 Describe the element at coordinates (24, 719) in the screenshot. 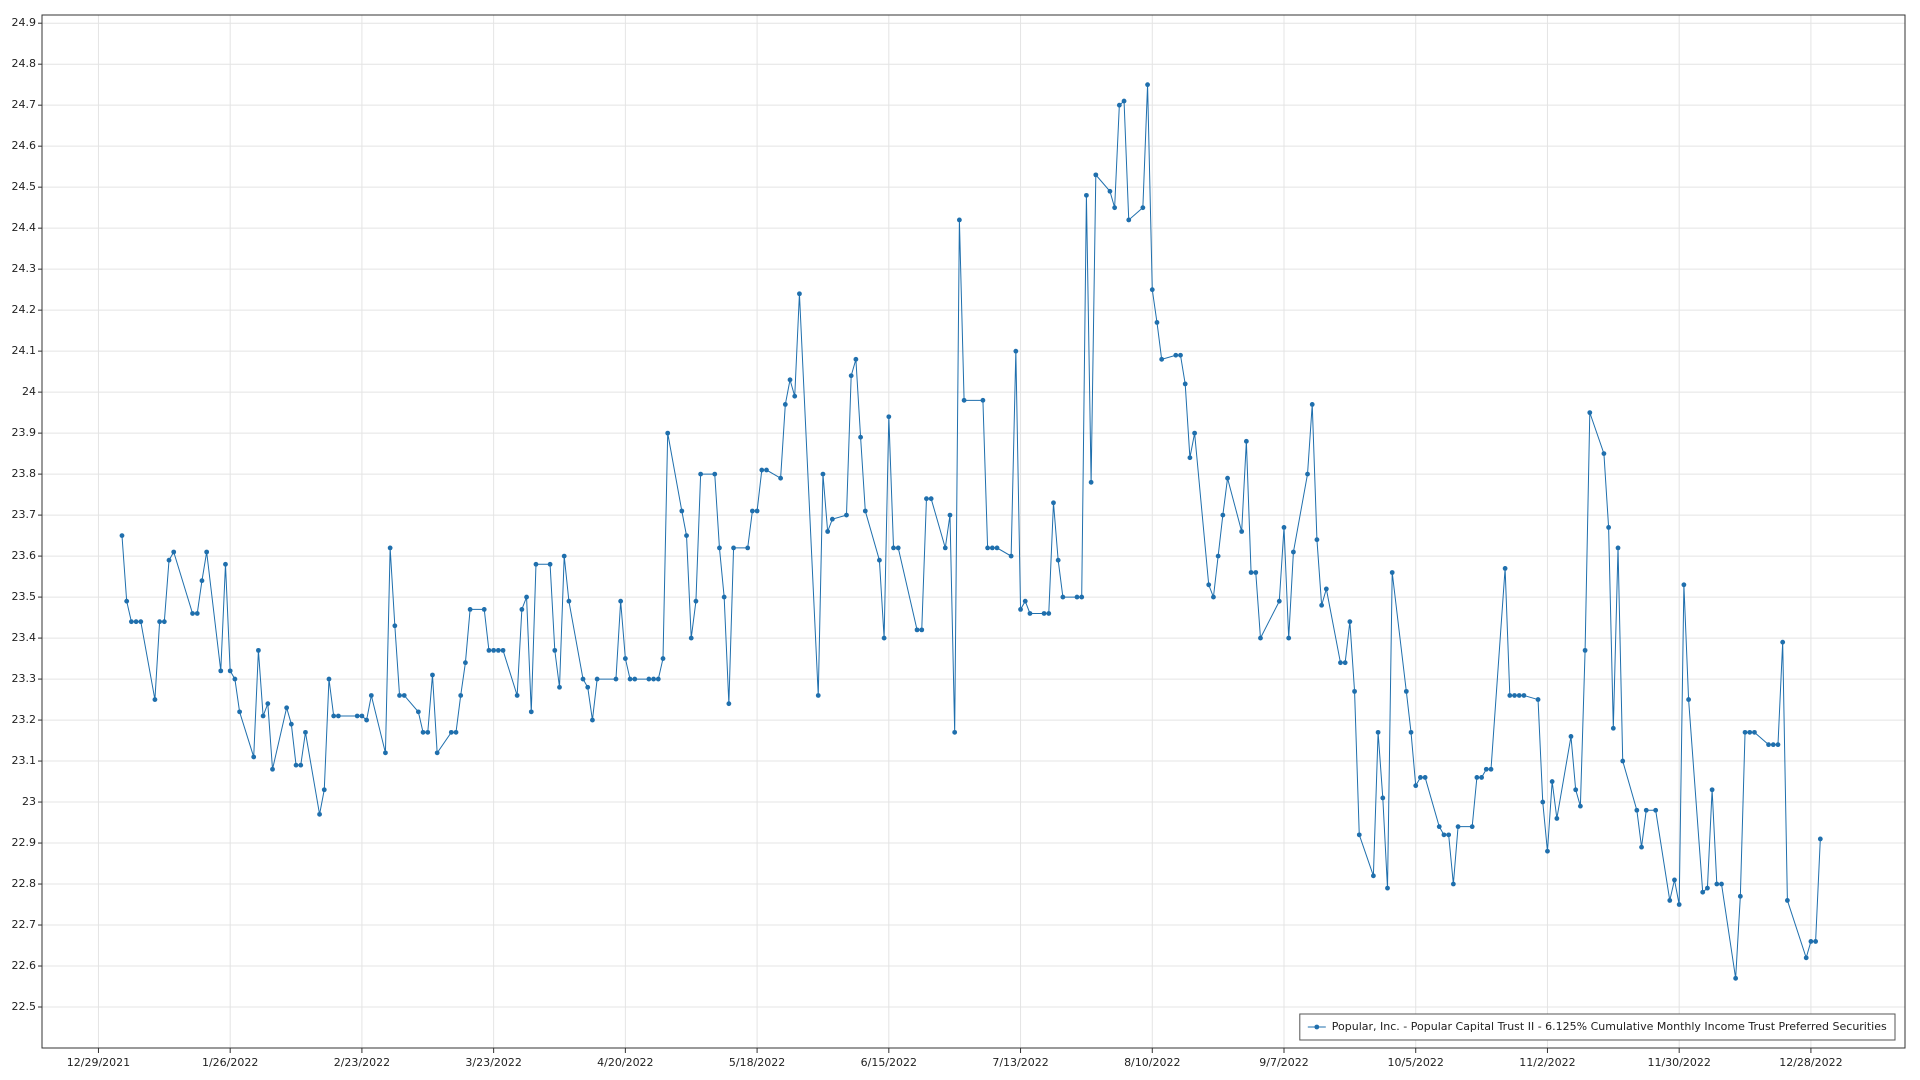

I see `y-tick-label: 23.2` at that location.